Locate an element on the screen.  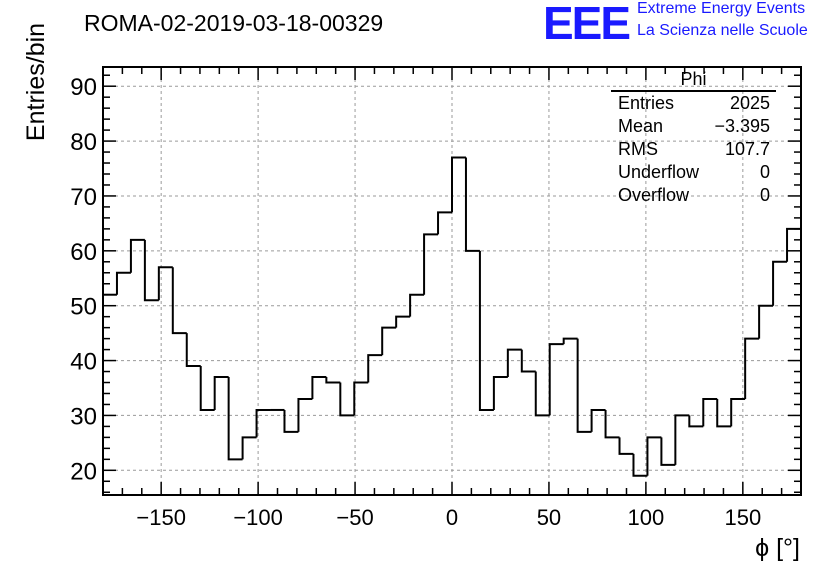
x-tick-label: 100 is located at coordinates (646, 517).